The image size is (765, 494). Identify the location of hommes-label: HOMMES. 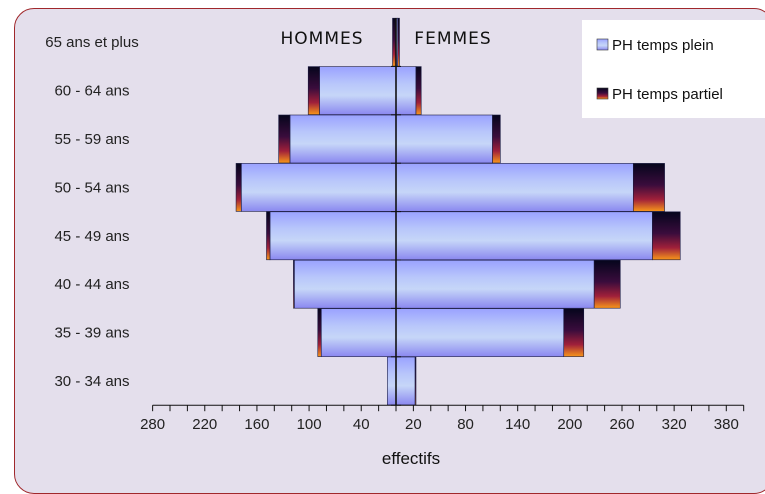
(321, 39).